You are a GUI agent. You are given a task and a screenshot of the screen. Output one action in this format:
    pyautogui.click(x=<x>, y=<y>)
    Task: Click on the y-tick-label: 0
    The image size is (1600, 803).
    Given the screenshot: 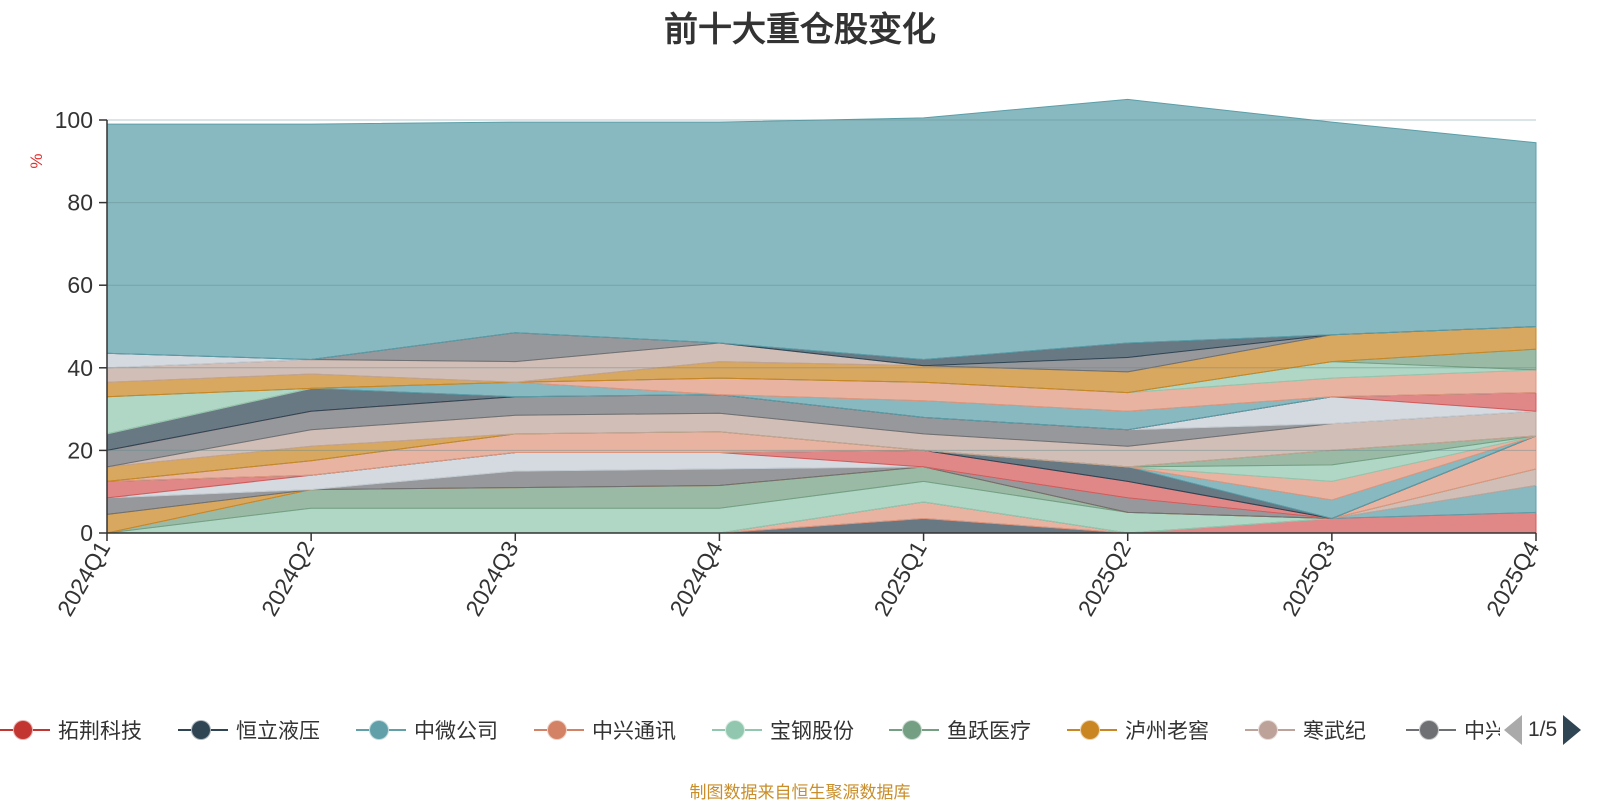 What is the action you would take?
    pyautogui.click(x=86, y=533)
    